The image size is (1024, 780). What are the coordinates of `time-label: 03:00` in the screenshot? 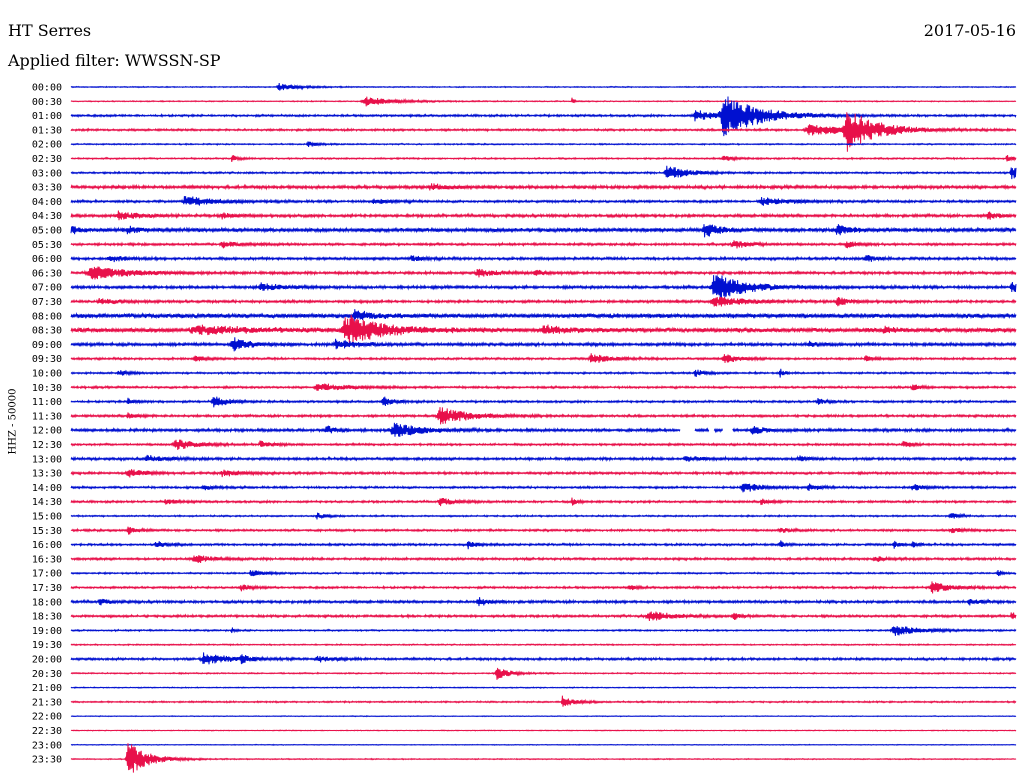 It's located at (47, 173).